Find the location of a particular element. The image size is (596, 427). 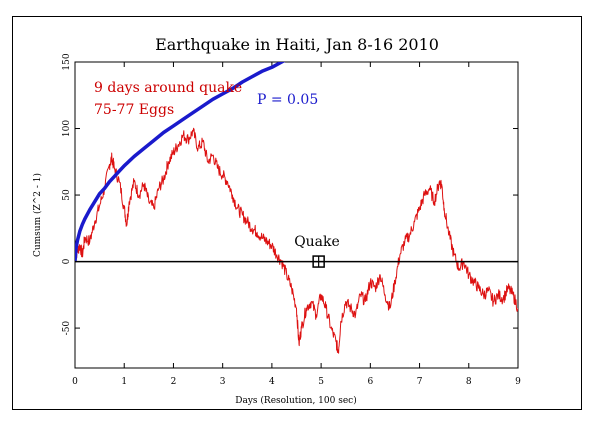

annotation-days-around-quake: 9 days around quake is located at coordinates (168, 88).